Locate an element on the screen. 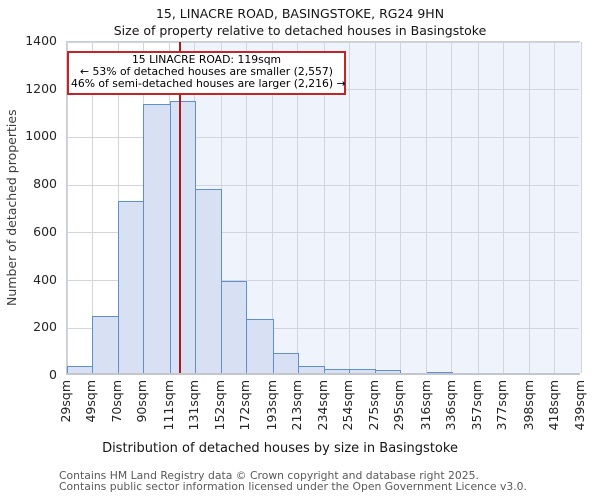 This screenshot has width=600, height=500. x-tick-label: 439sqm is located at coordinates (579, 405).